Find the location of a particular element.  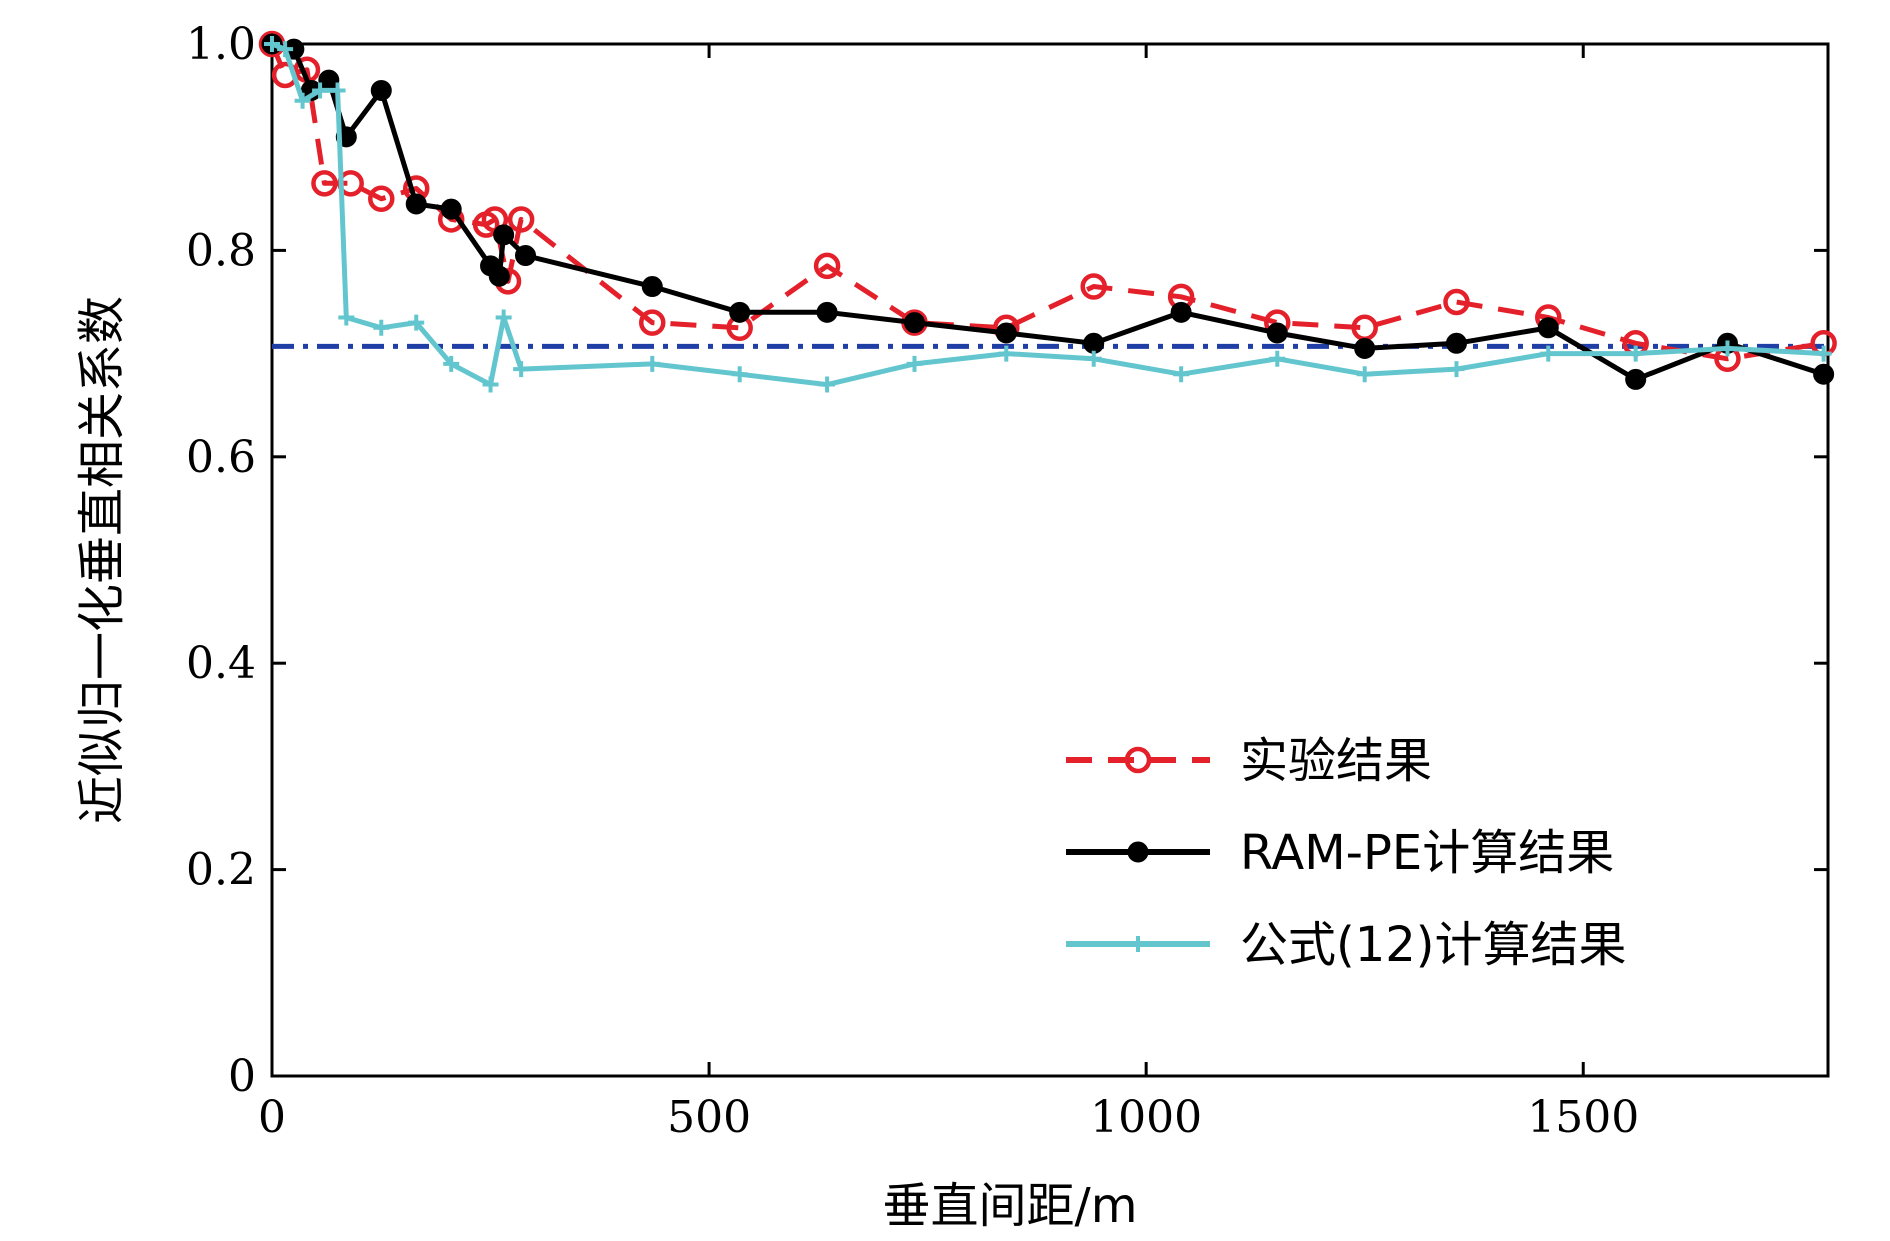

y-tick-label-4: 0.8 is located at coordinates (221, 250).